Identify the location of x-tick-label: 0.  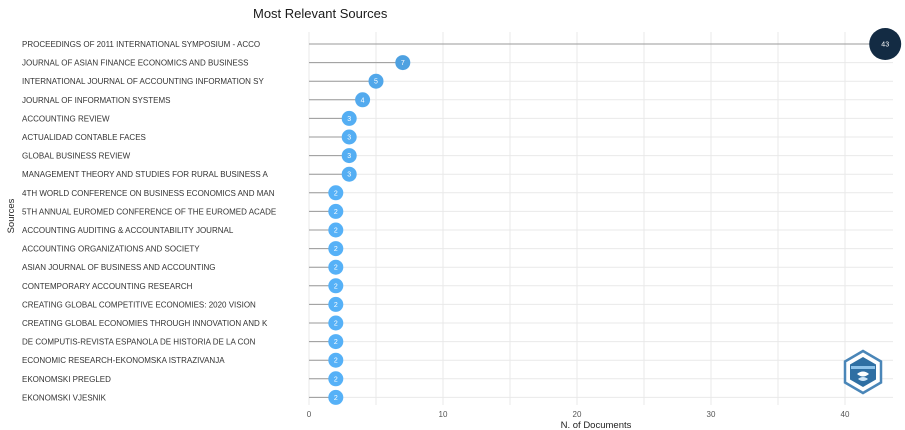
(309, 414).